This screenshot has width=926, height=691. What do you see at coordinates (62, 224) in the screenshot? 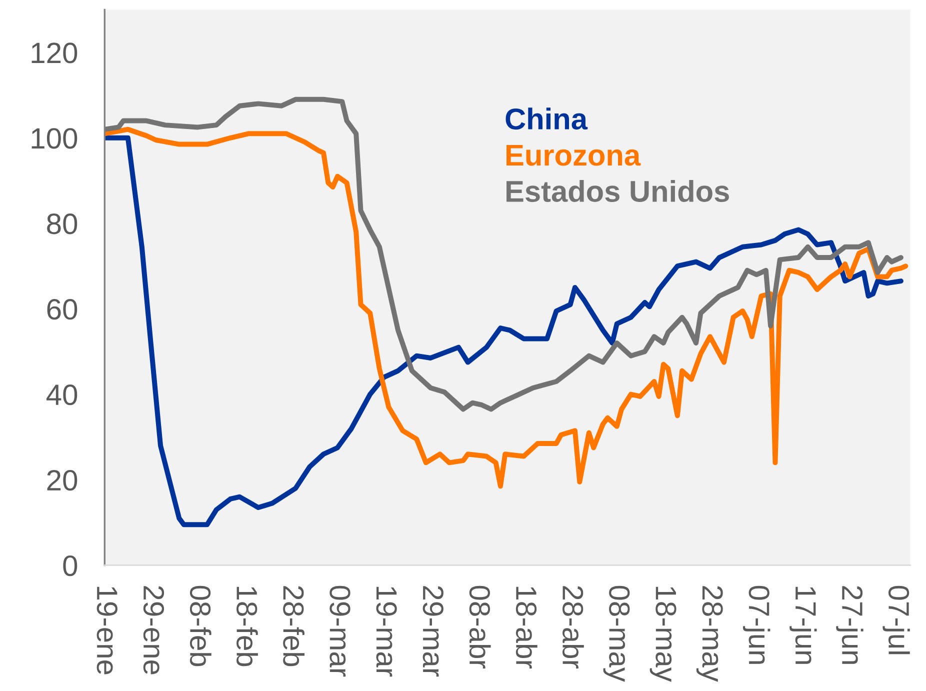
I see `y-tick-label: 80` at bounding box center [62, 224].